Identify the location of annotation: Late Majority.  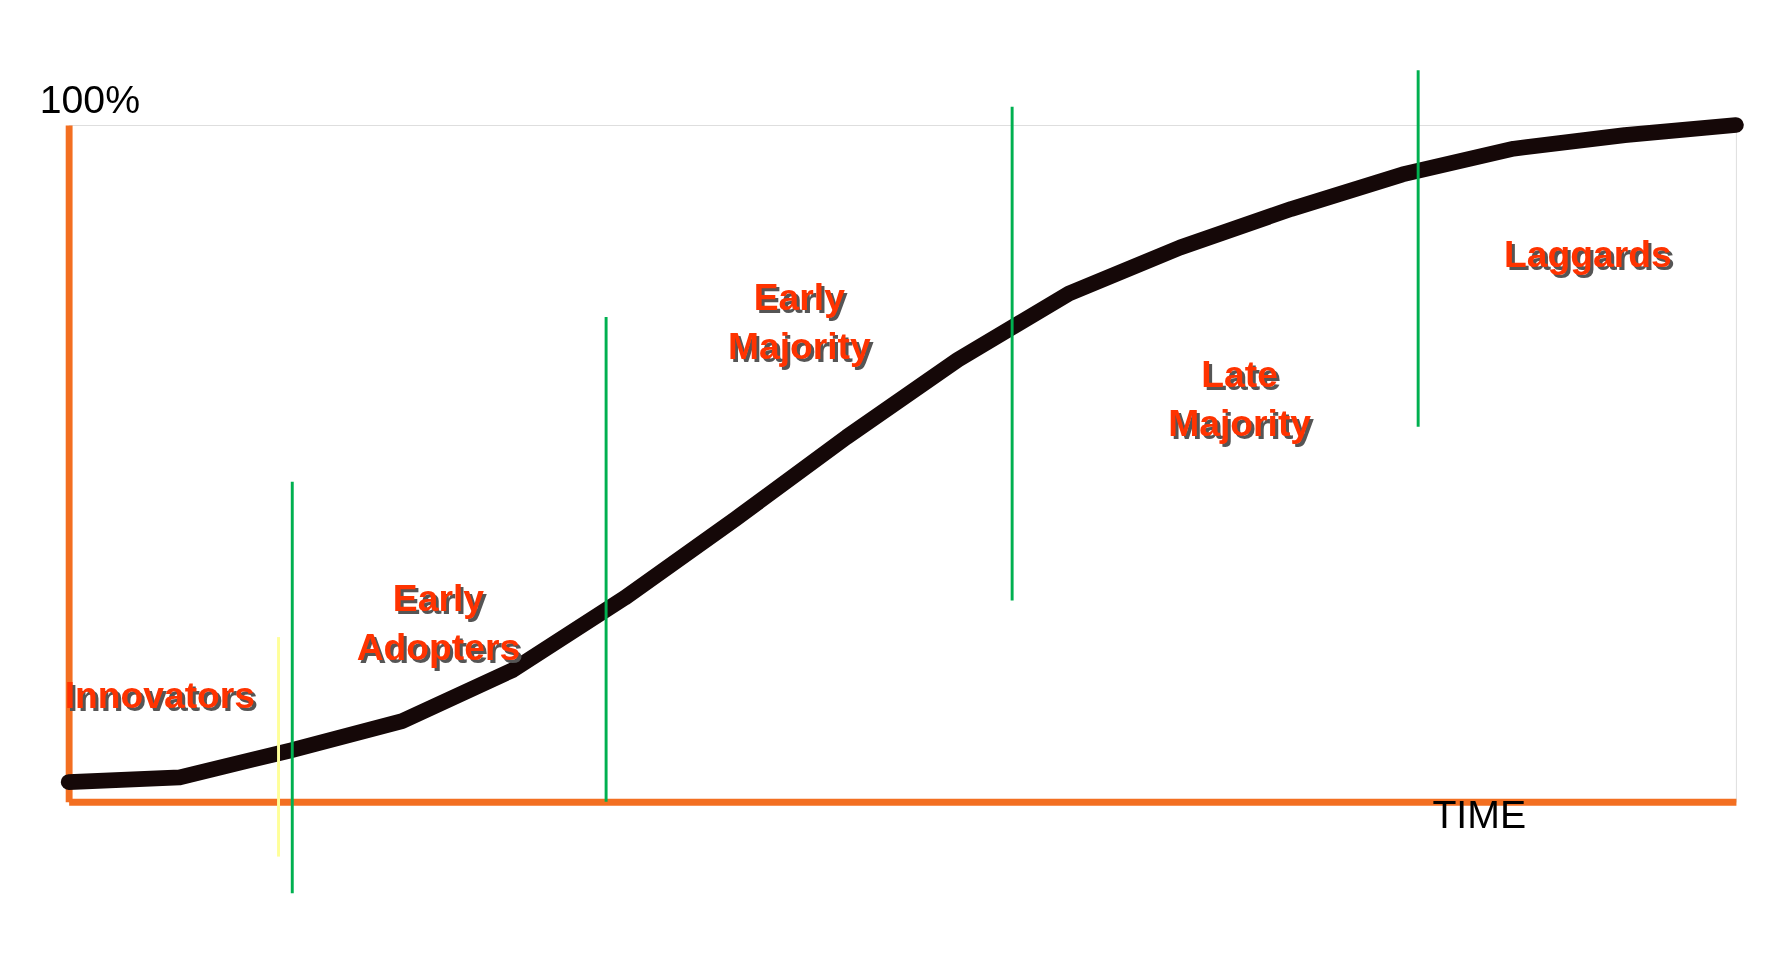
(1243, 402).